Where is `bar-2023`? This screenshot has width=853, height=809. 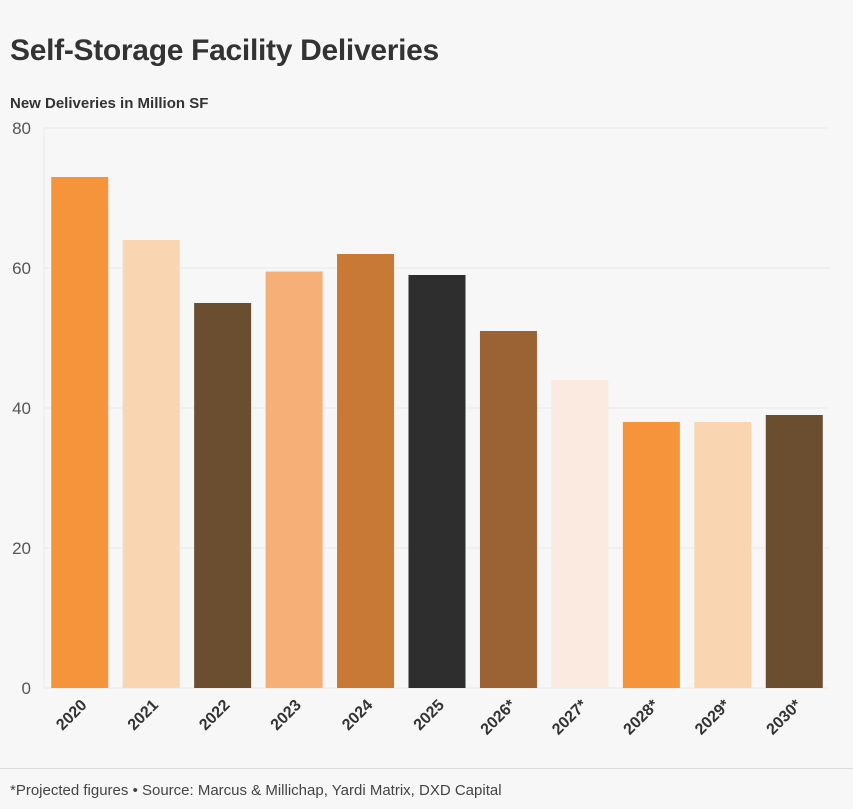
bar-2023 is located at coordinates (294, 480).